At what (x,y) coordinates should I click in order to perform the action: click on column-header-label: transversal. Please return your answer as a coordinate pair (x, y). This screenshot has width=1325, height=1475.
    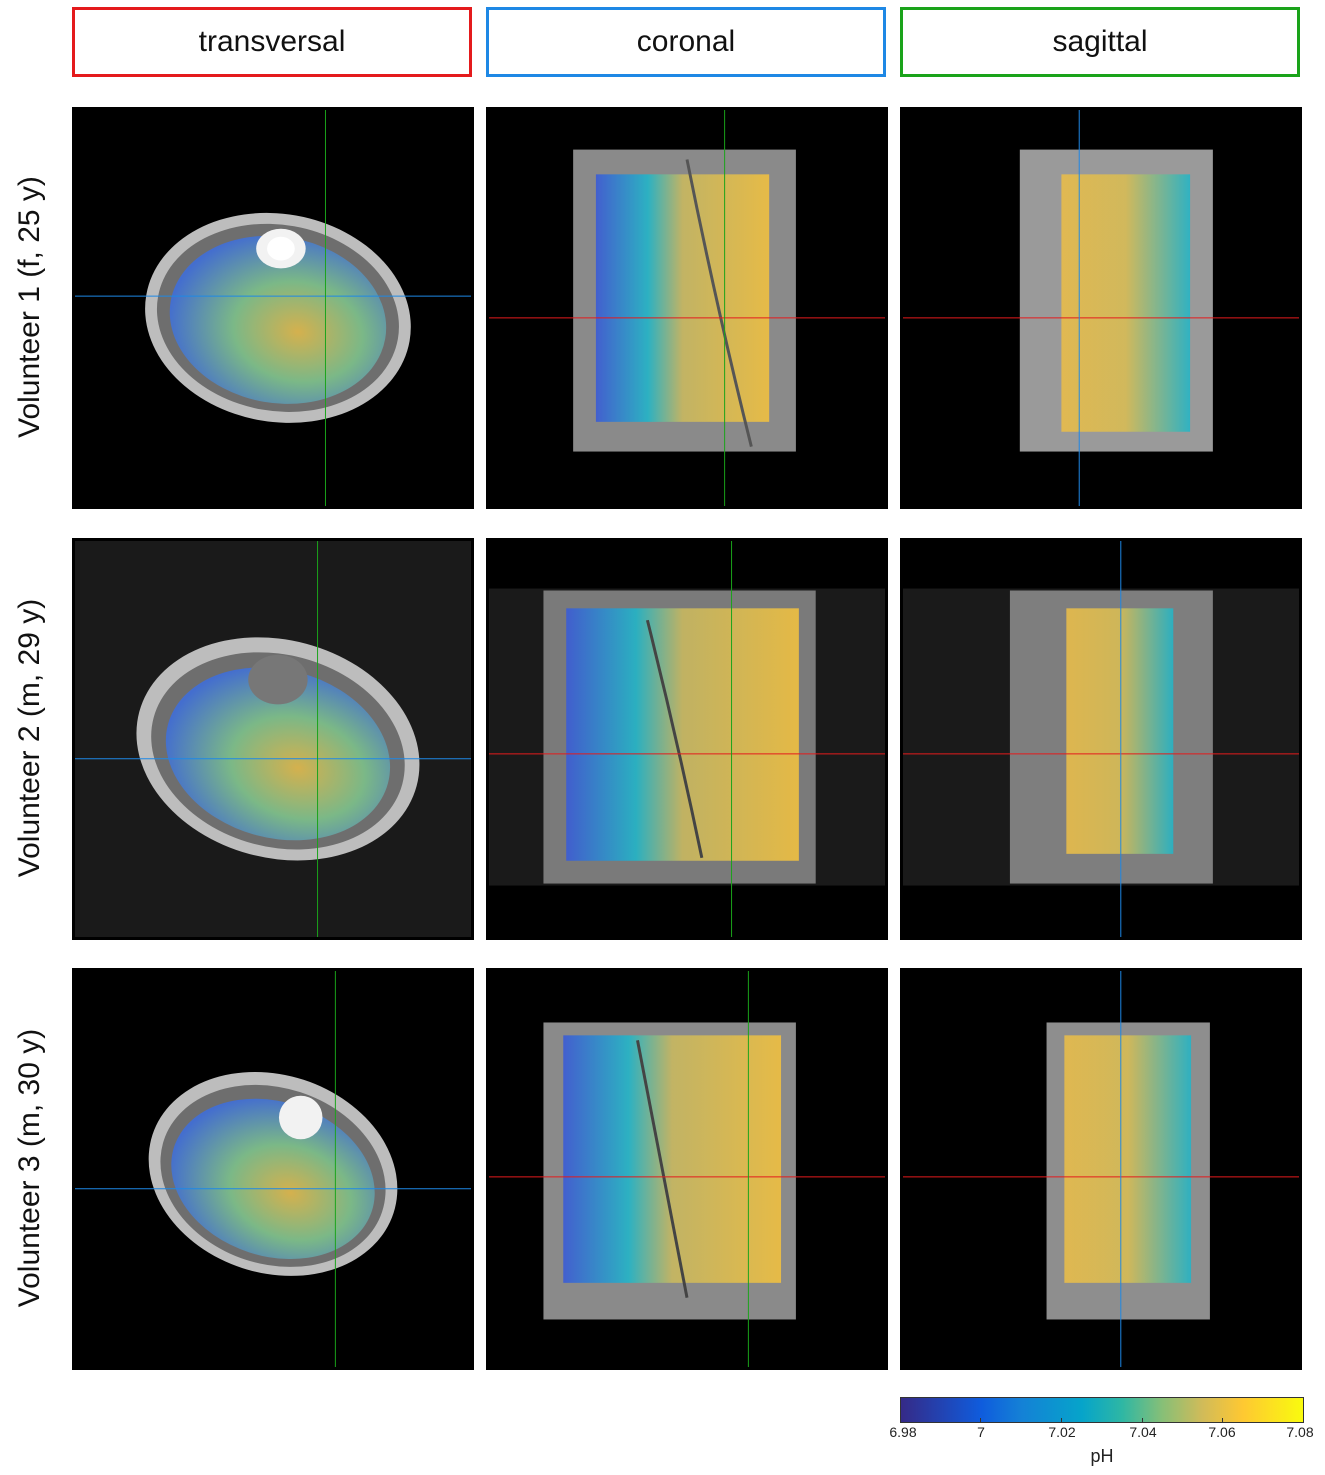
    Looking at the image, I should click on (272, 41).